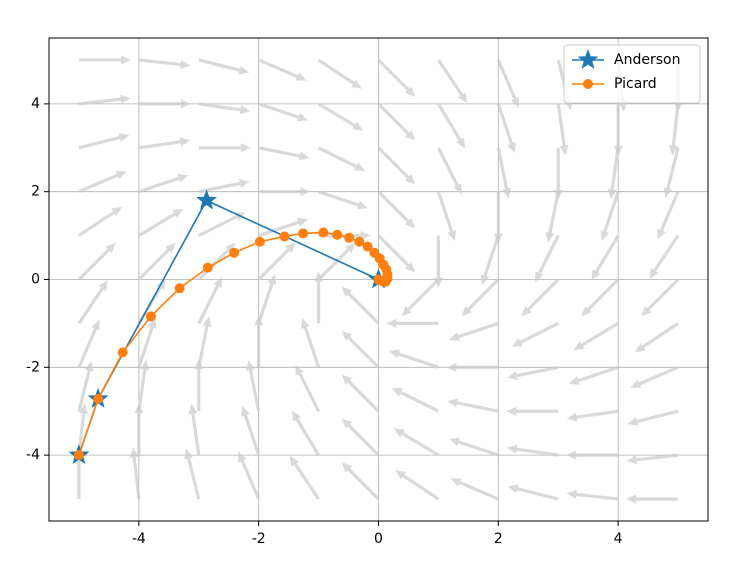  Describe the element at coordinates (33, 455) in the screenshot. I see `y-tick-label: -4` at that location.